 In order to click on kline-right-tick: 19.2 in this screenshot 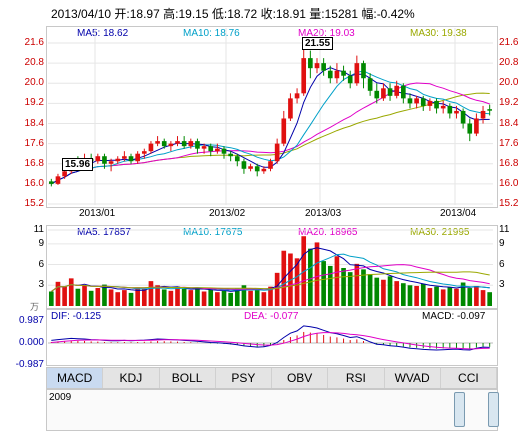, I will do `click(509, 103)`.